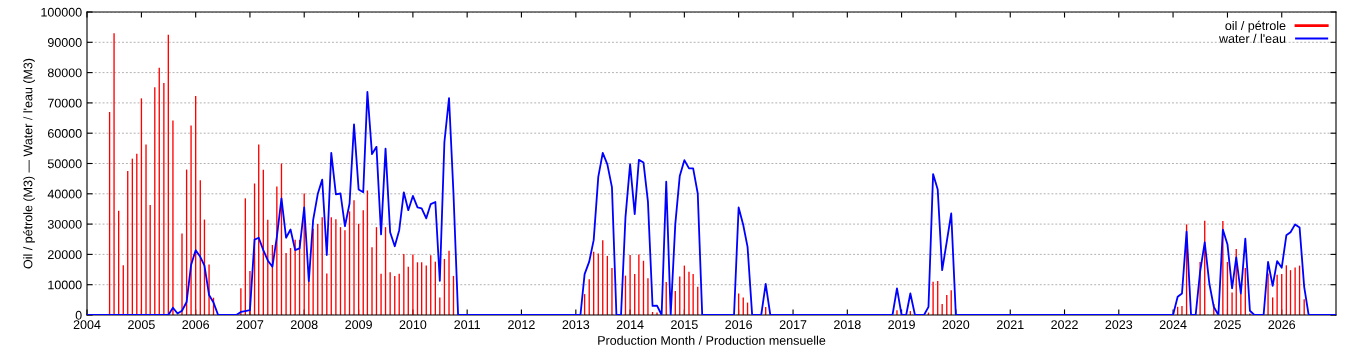 The width and height of the screenshot is (1360, 360). I want to click on y-tick-label: 100000, so click(61, 12).